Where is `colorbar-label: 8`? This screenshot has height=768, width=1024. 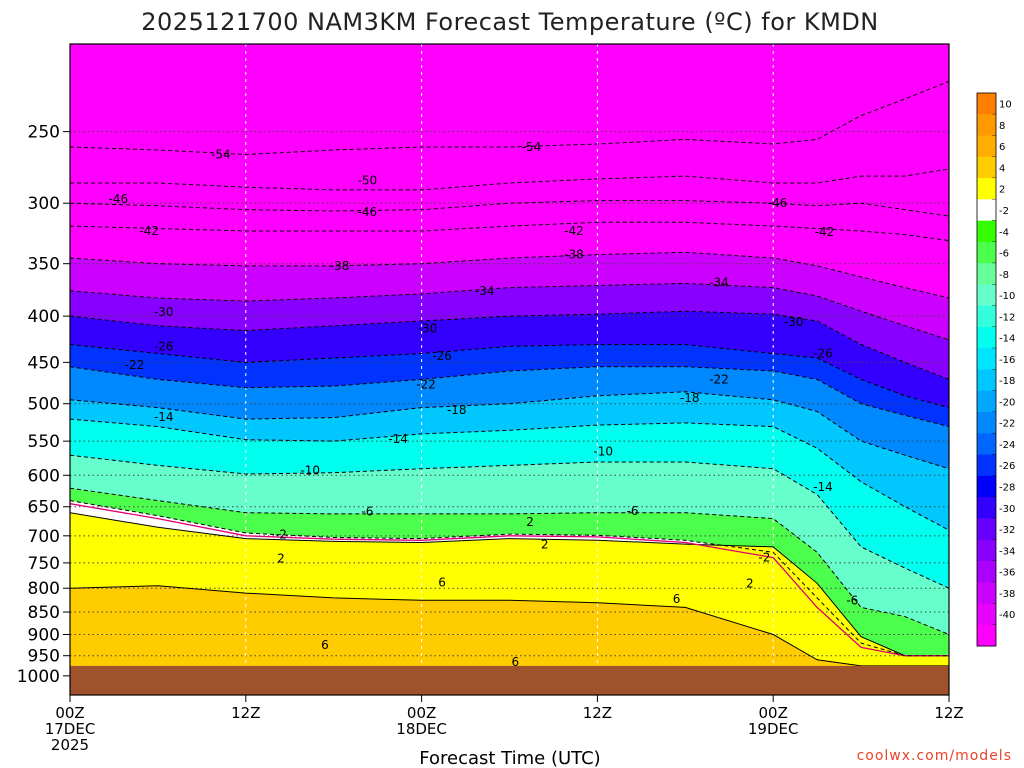
colorbar-label: 8 is located at coordinates (1002, 126).